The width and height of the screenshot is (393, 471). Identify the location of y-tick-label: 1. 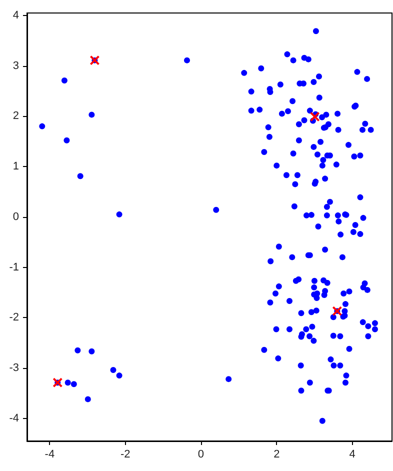
(15, 166).